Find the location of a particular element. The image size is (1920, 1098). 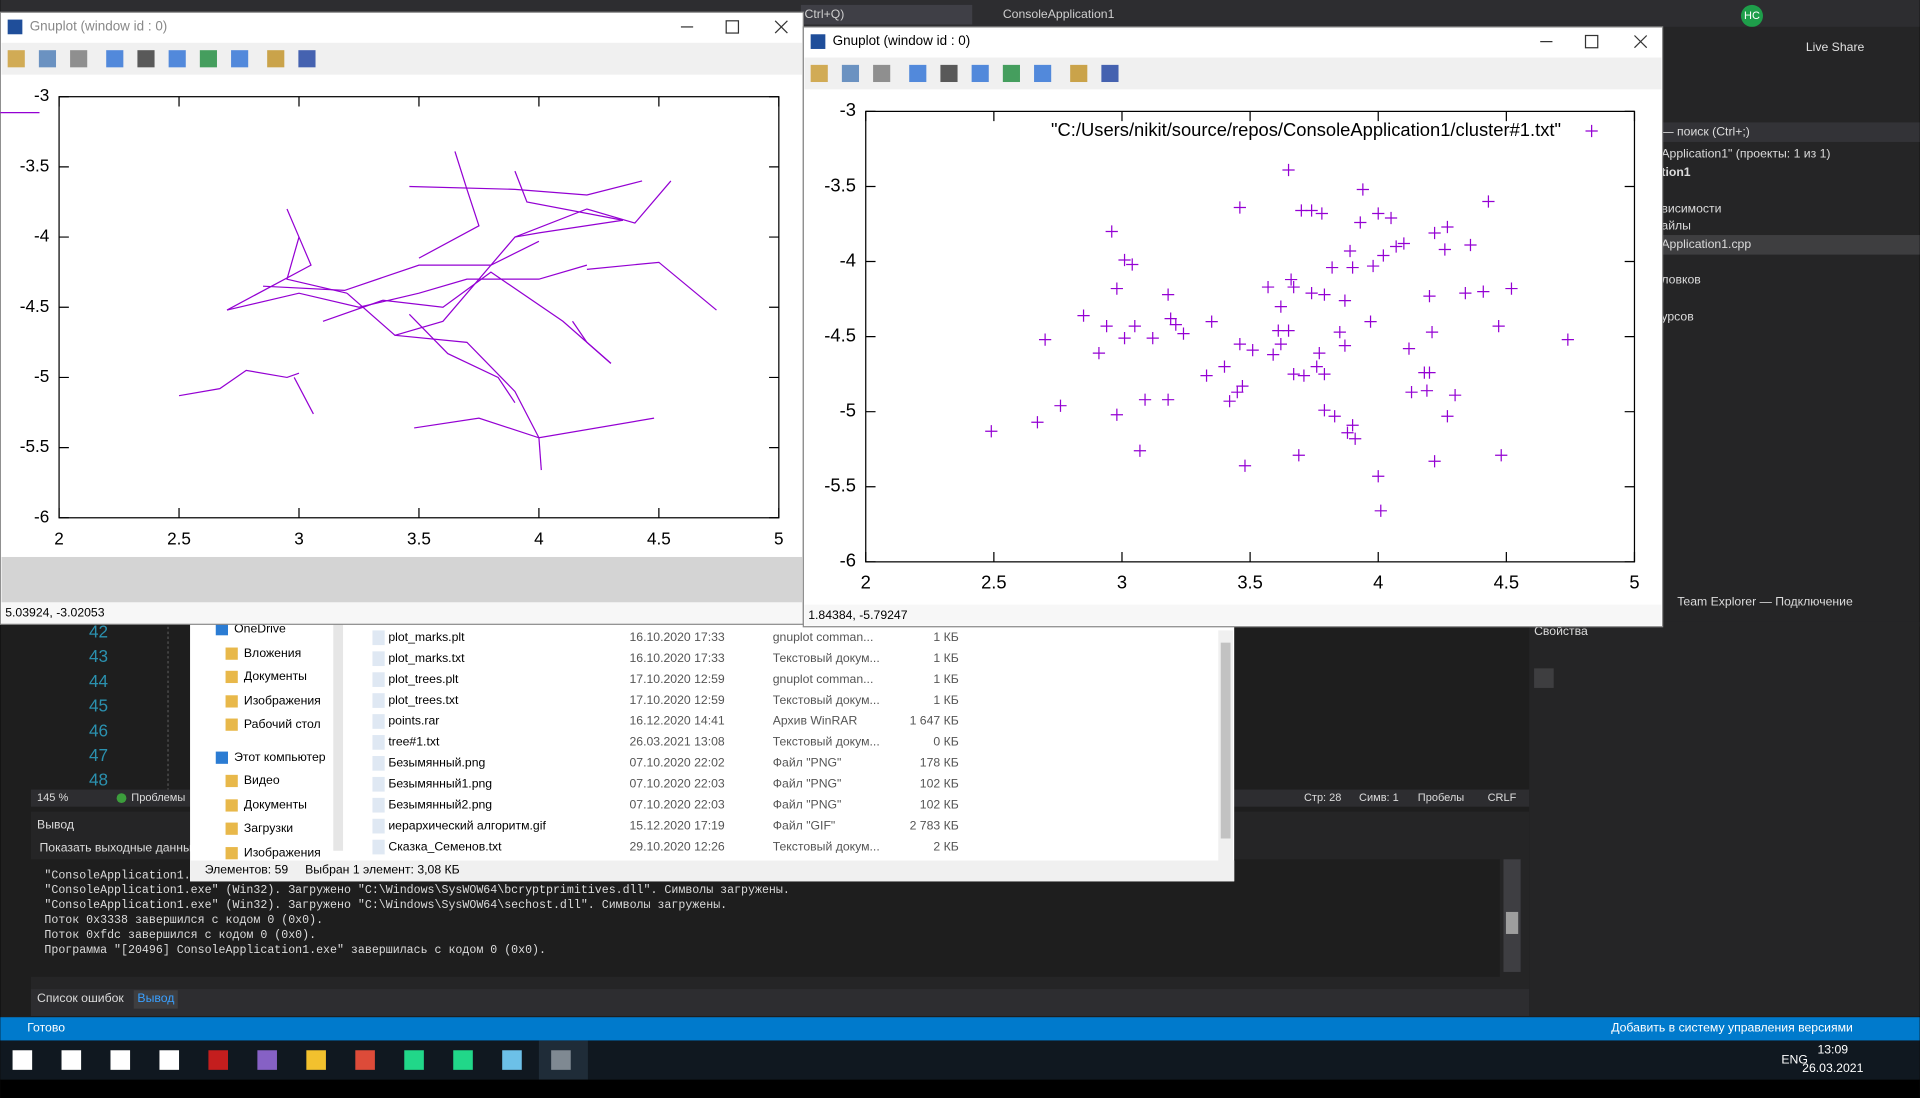

legend-marker is located at coordinates (1591, 131).